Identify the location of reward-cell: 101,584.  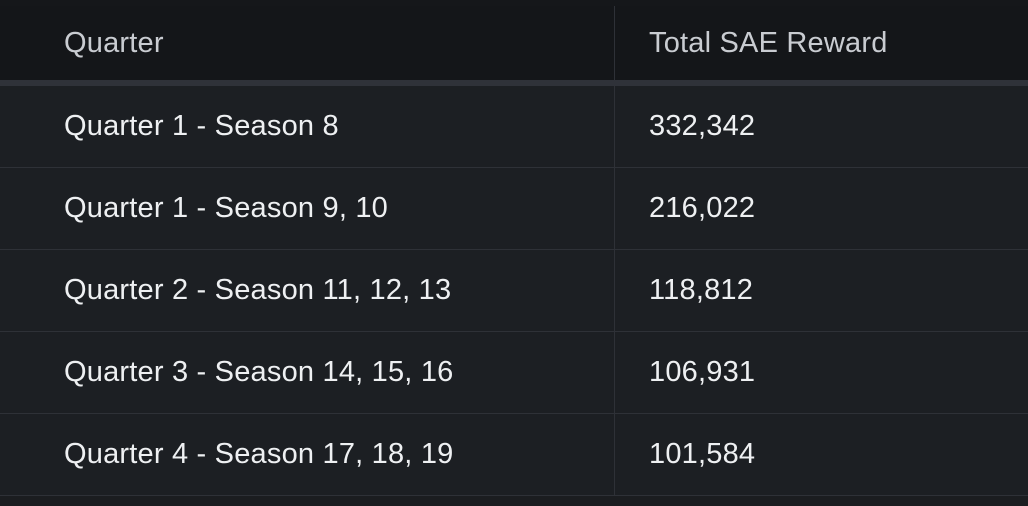
(702, 454).